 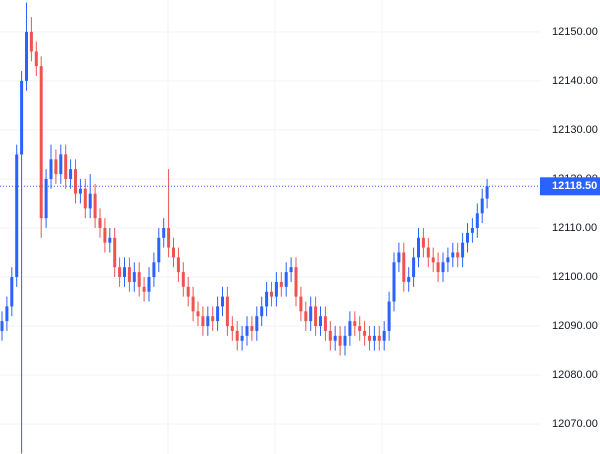 What do you see at coordinates (575, 130) in the screenshot?
I see `y-tick-label: 12130.00` at bounding box center [575, 130].